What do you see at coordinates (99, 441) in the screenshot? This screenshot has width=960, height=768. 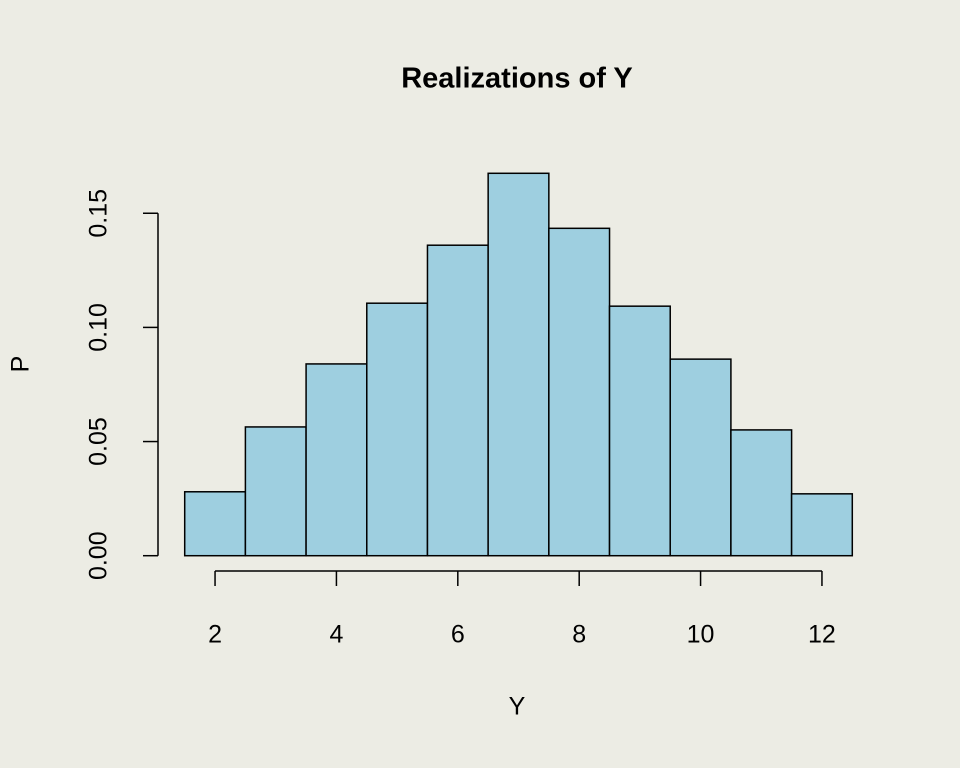 I see `y-tick-label: 0.05` at bounding box center [99, 441].